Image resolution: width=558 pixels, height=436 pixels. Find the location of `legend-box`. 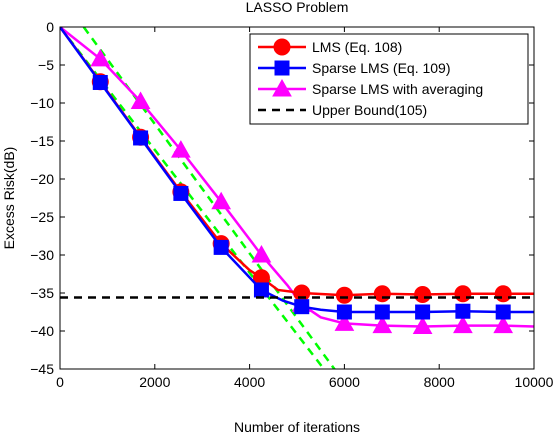

legend-box is located at coordinates (389, 79).